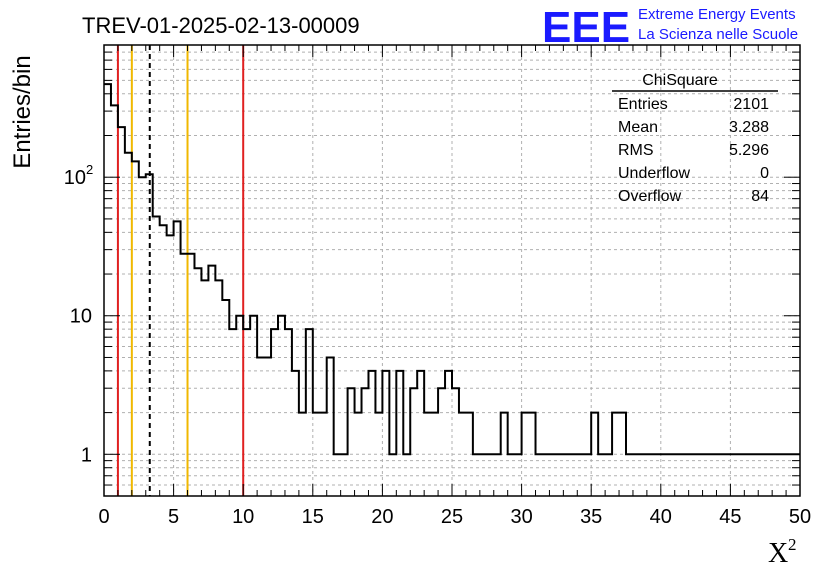 The height and width of the screenshot is (572, 836). I want to click on stats-title: ChiSquare, so click(680, 80).